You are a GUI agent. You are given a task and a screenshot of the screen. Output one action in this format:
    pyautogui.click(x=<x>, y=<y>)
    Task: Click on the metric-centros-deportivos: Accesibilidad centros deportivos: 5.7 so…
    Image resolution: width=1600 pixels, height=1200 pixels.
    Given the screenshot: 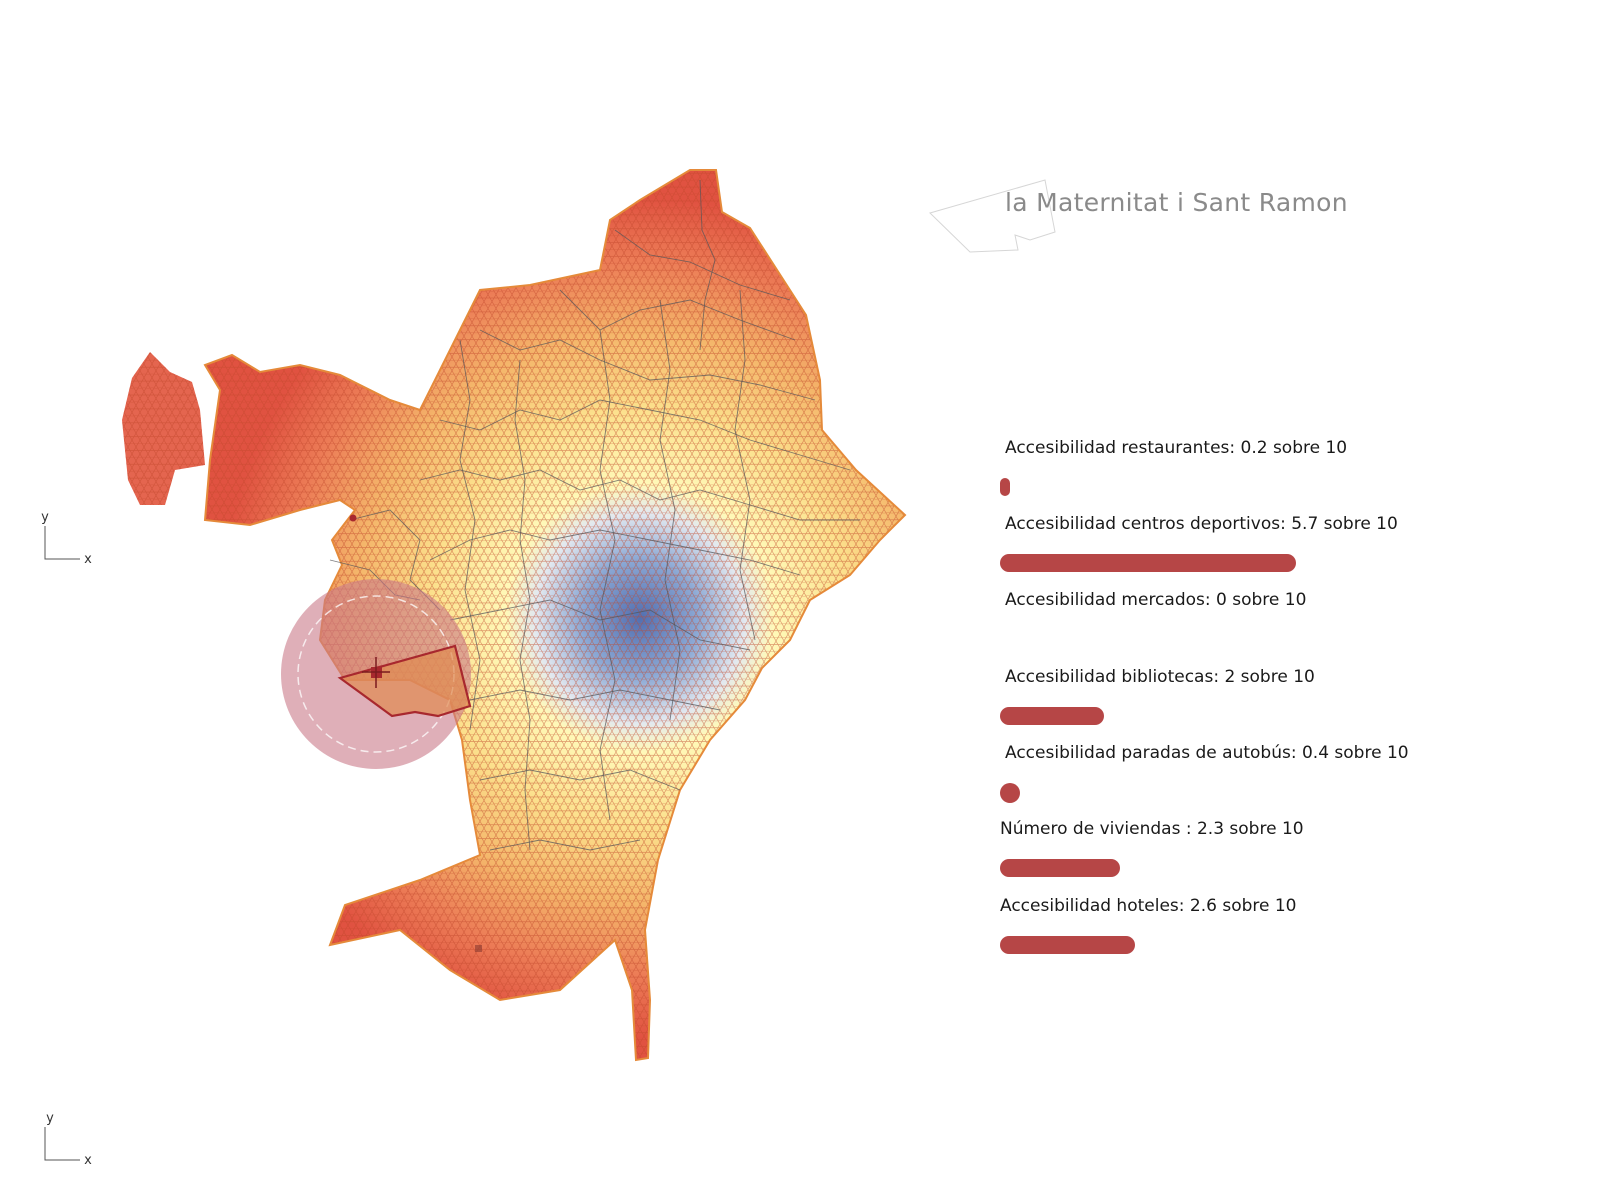 What is the action you would take?
    pyautogui.click(x=1280, y=549)
    